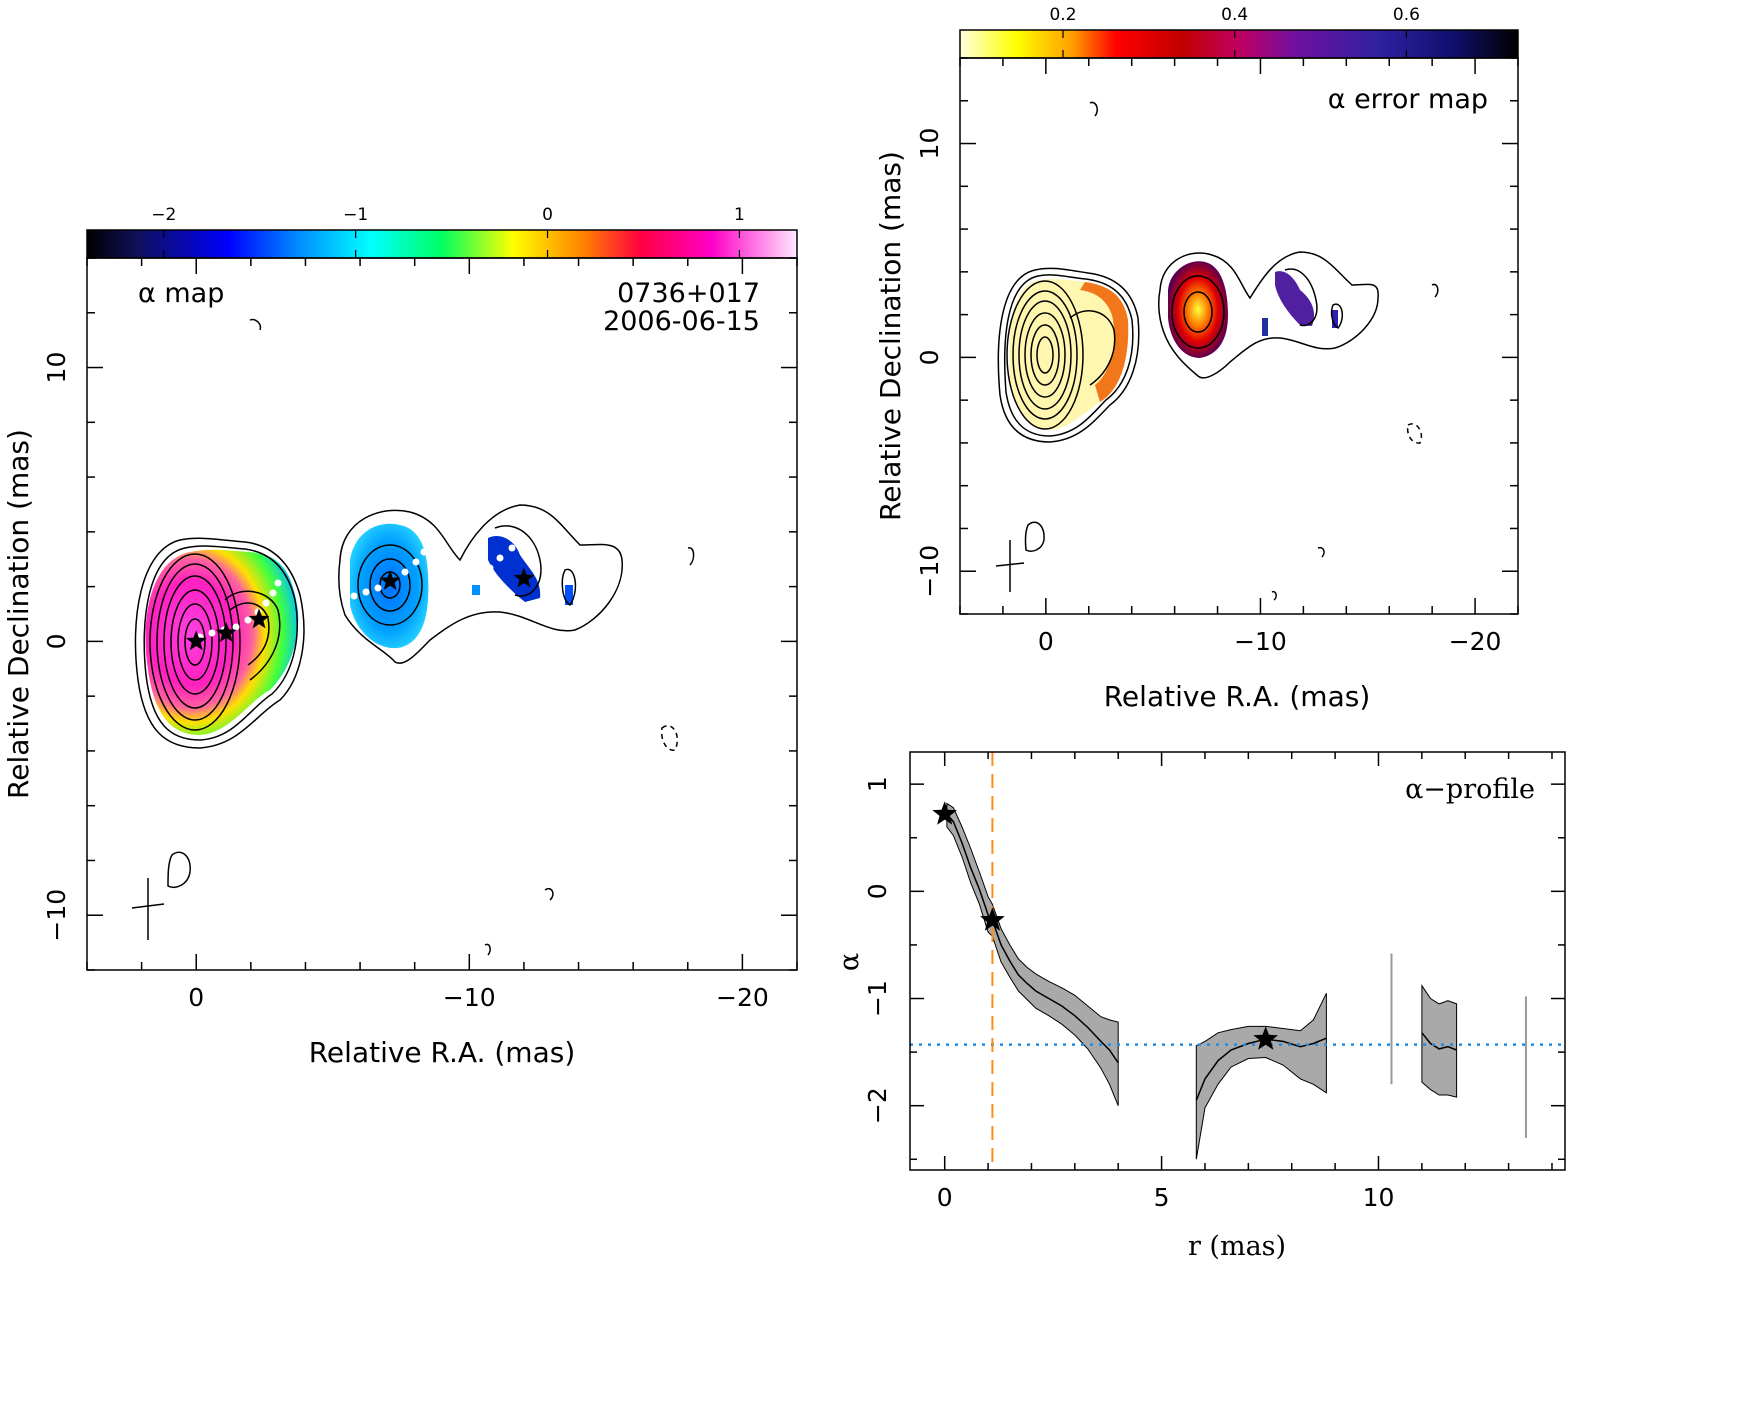 The height and width of the screenshot is (1417, 1756). I want to click on alpha-map-source: 0736+017, so click(688, 293).